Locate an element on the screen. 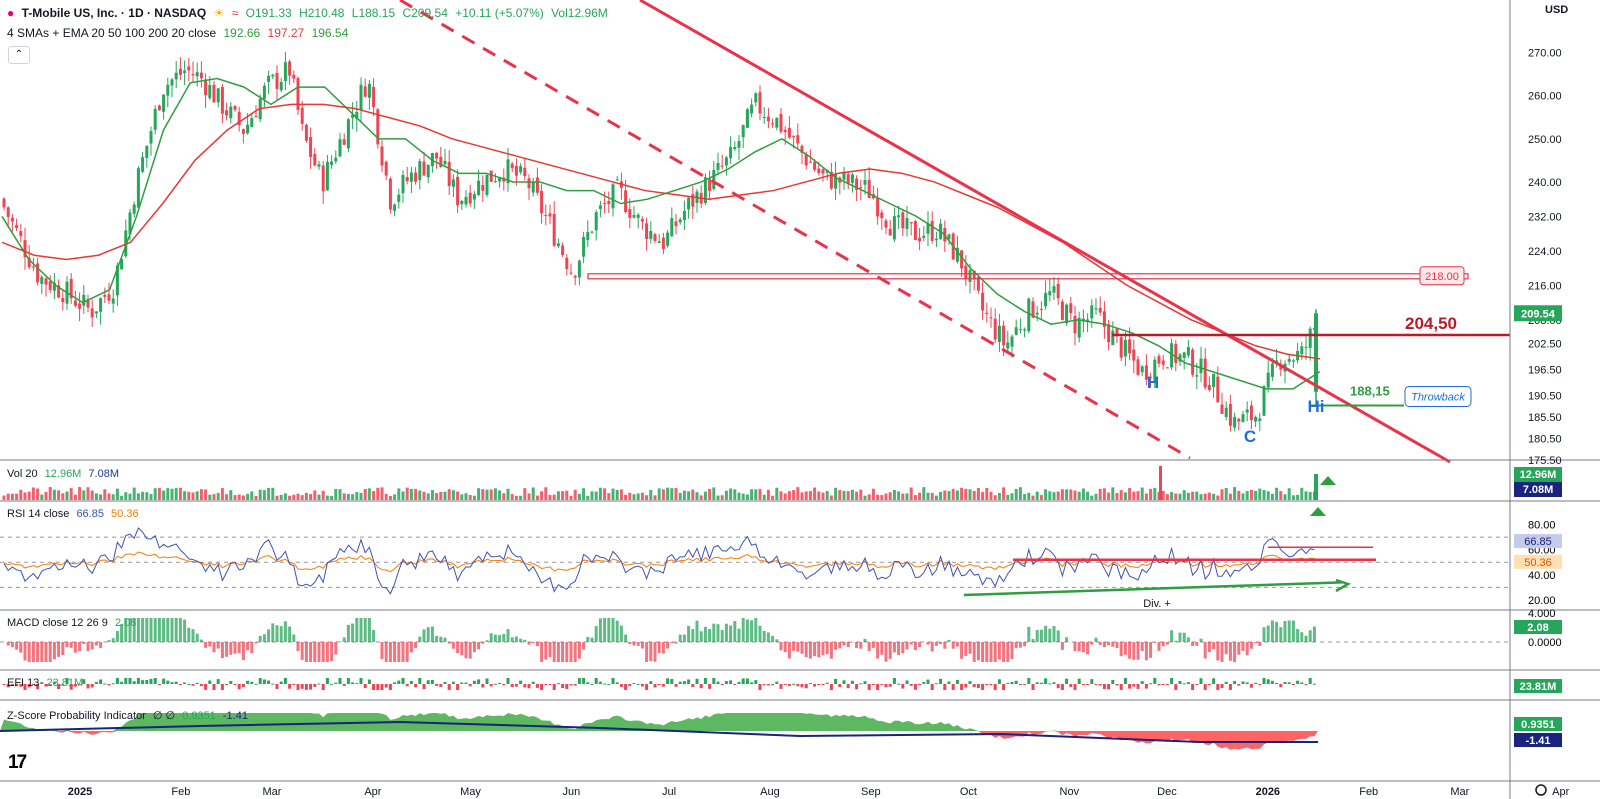  divergence-label: Div. + is located at coordinates (1157, 604).